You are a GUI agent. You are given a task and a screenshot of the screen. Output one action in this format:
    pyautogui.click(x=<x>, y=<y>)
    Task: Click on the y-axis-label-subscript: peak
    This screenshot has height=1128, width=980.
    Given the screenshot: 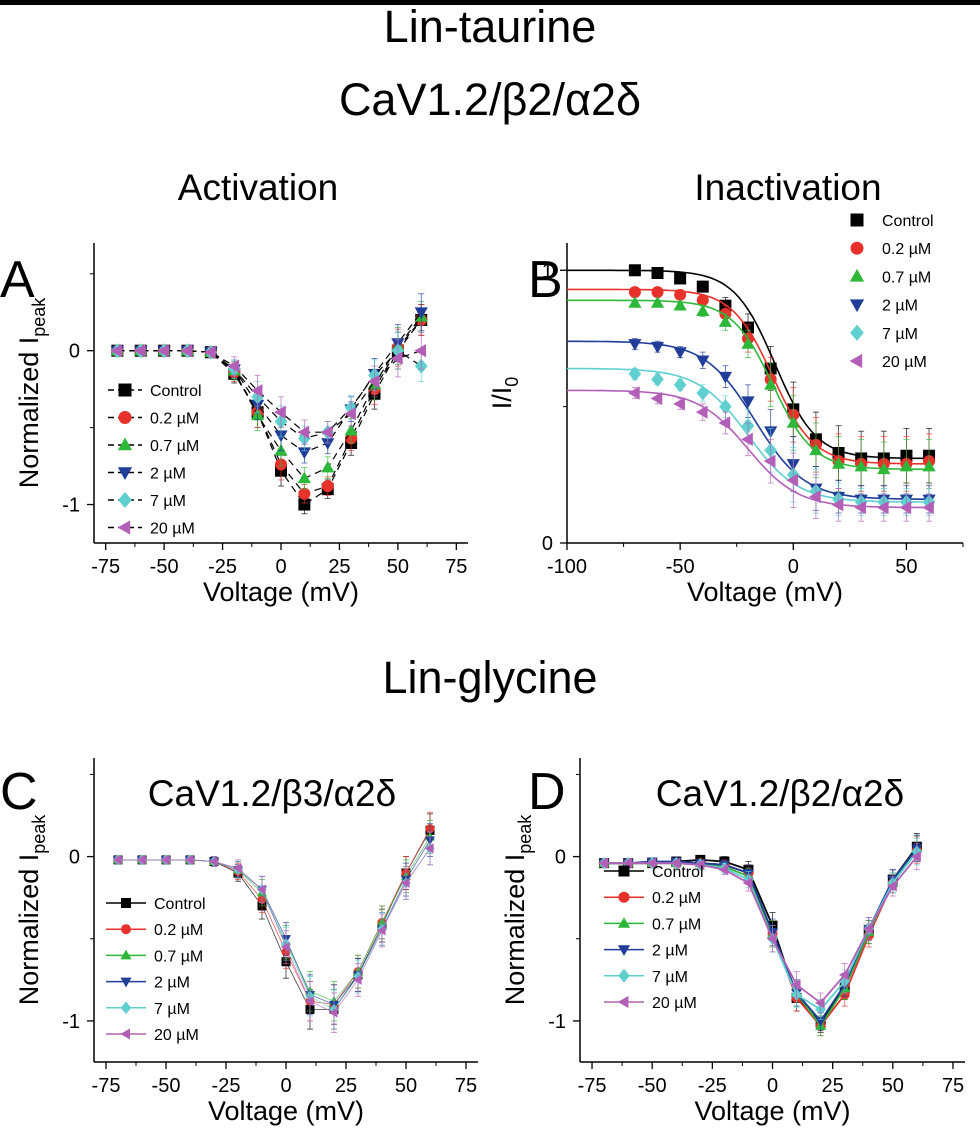 What is the action you would take?
    pyautogui.click(x=525, y=834)
    